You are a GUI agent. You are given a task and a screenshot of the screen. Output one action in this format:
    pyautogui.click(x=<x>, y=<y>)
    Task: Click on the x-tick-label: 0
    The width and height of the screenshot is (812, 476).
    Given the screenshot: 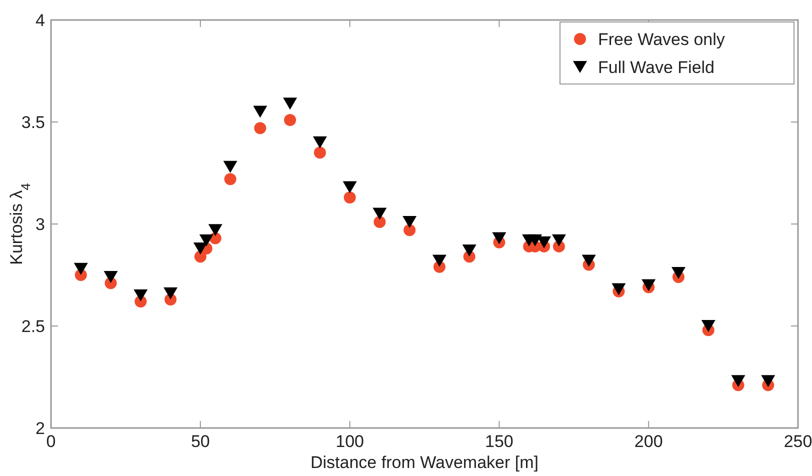 What is the action you would take?
    pyautogui.click(x=51, y=441)
    